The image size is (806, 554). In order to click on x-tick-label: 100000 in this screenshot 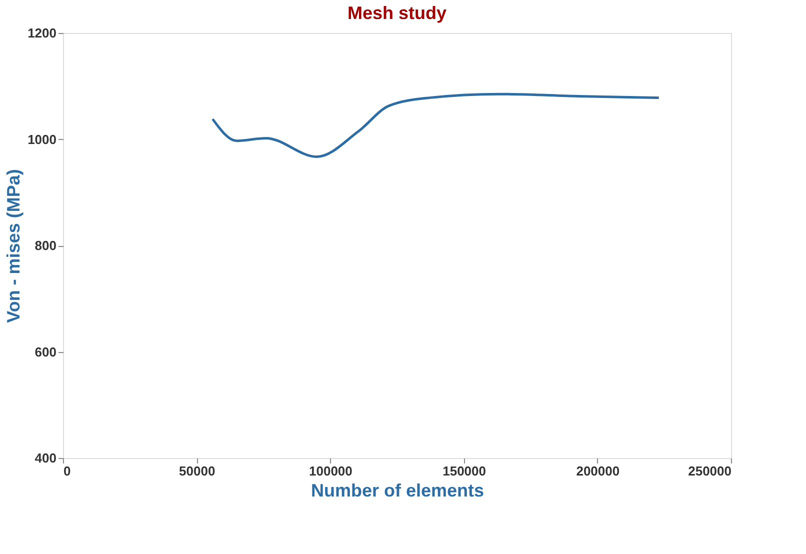, I will do `click(330, 471)`.